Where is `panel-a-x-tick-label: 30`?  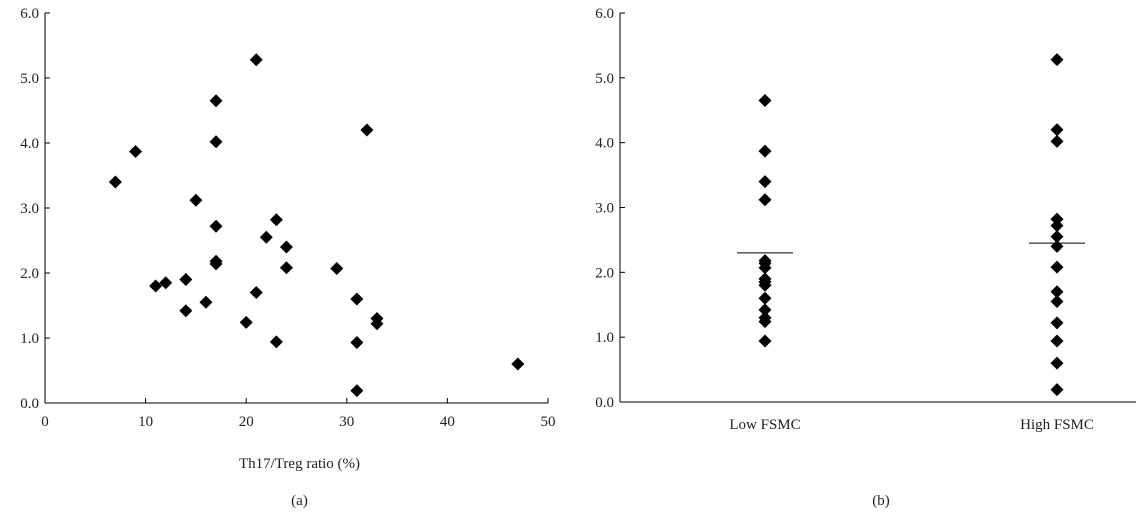
panel-a-x-tick-label: 30 is located at coordinates (346, 422).